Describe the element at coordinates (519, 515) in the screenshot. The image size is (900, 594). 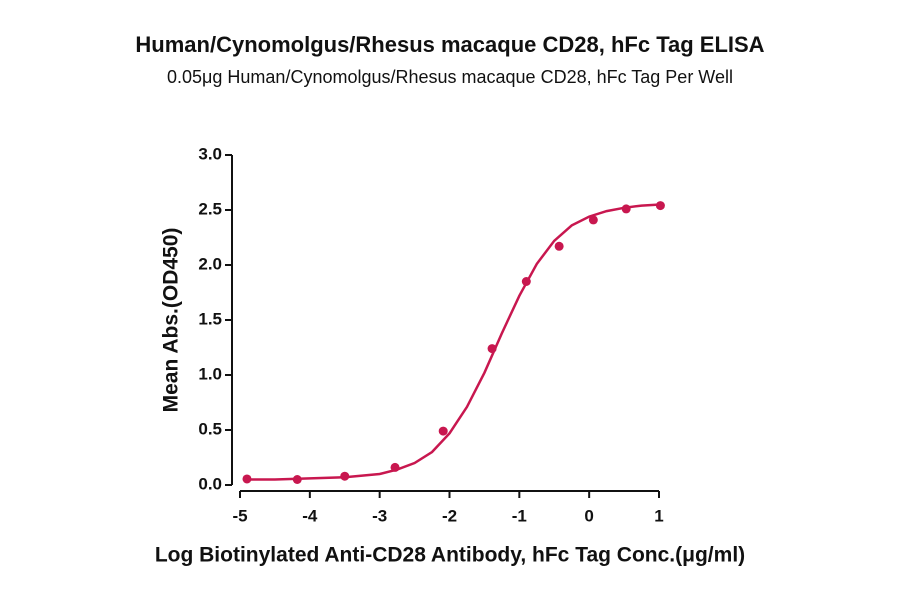
I see `x-tick-label: -1` at that location.